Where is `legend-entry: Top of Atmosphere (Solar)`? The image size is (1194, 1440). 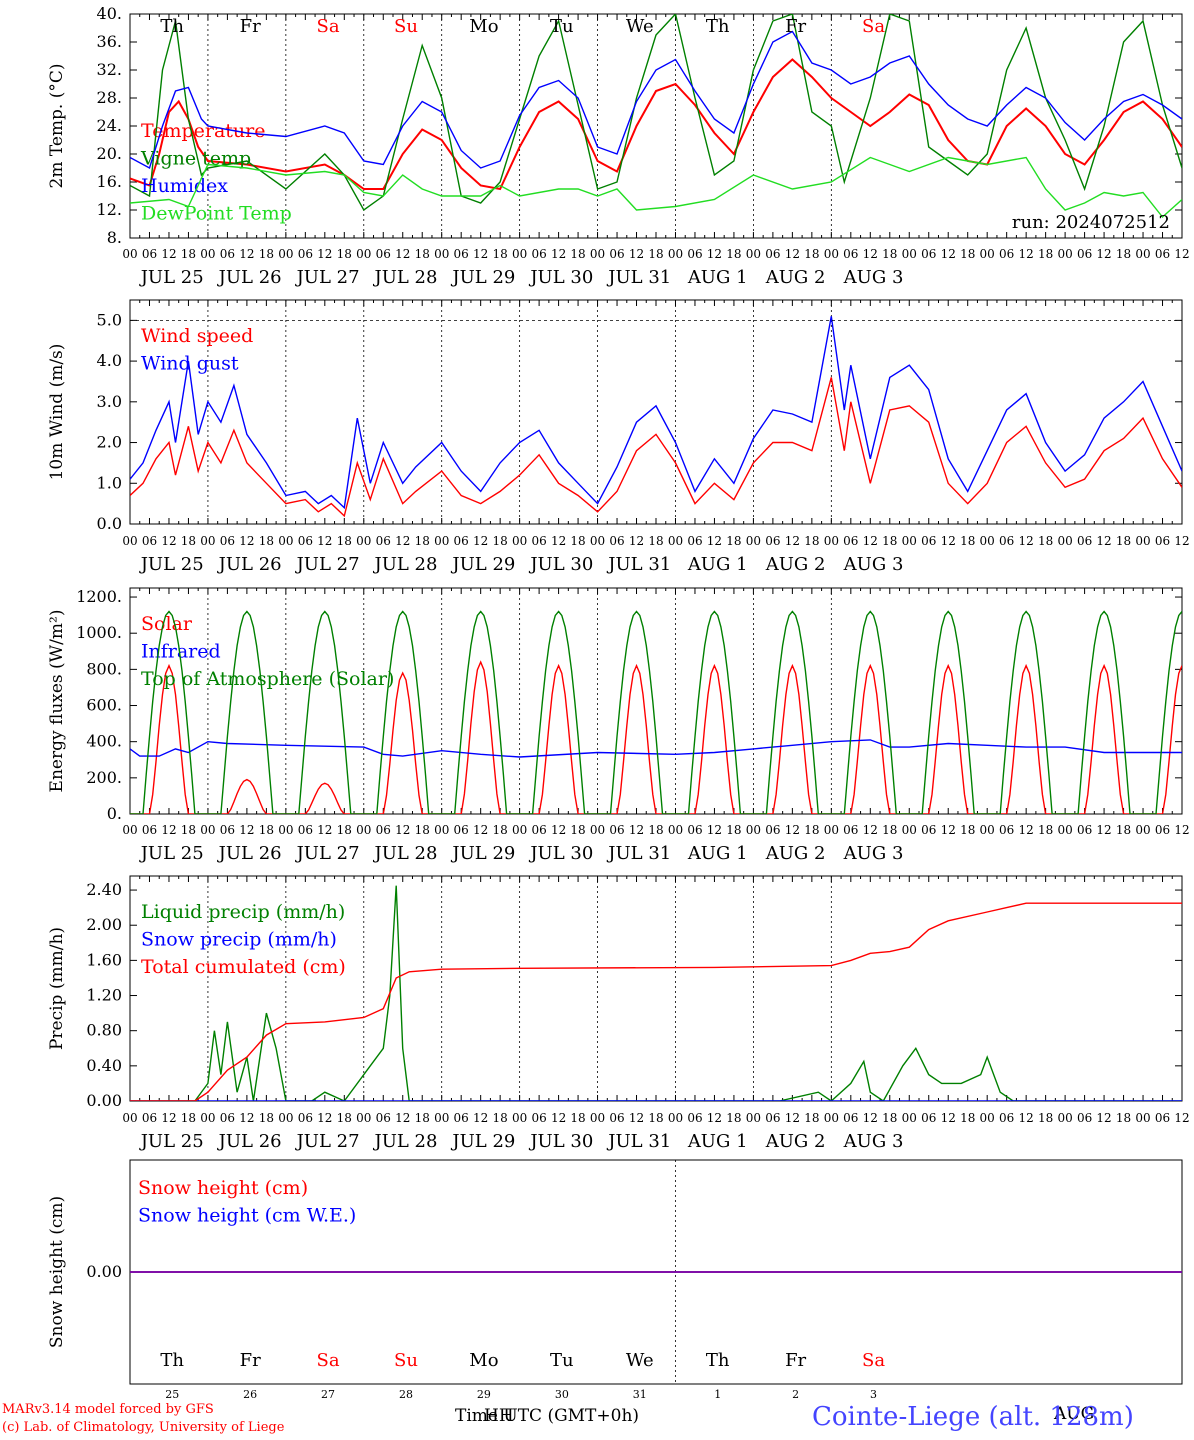
legend-entry: Top of Atmosphere (Solar) is located at coordinates (267, 679).